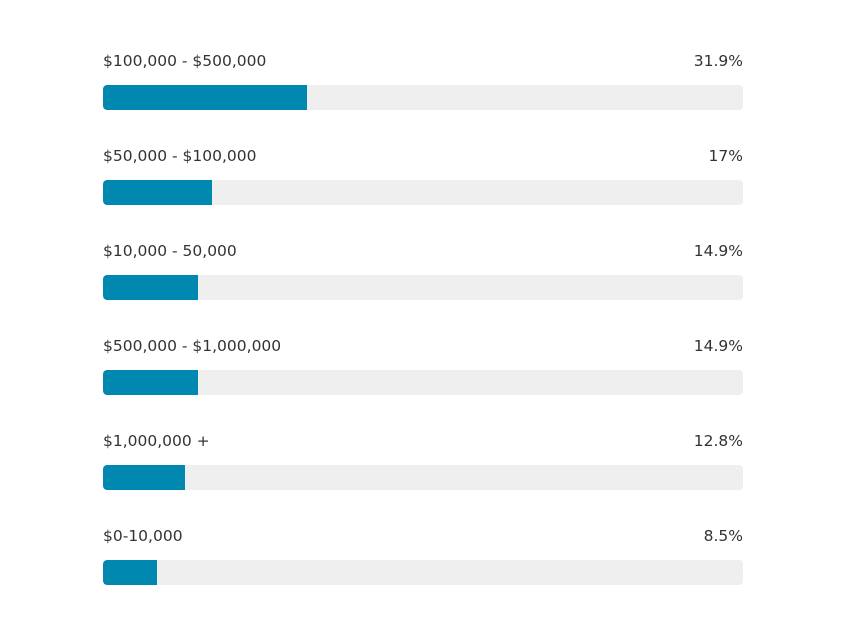 The width and height of the screenshot is (846, 634). What do you see at coordinates (180, 156) in the screenshot?
I see `category-label: $50,000 - $100,000` at bounding box center [180, 156].